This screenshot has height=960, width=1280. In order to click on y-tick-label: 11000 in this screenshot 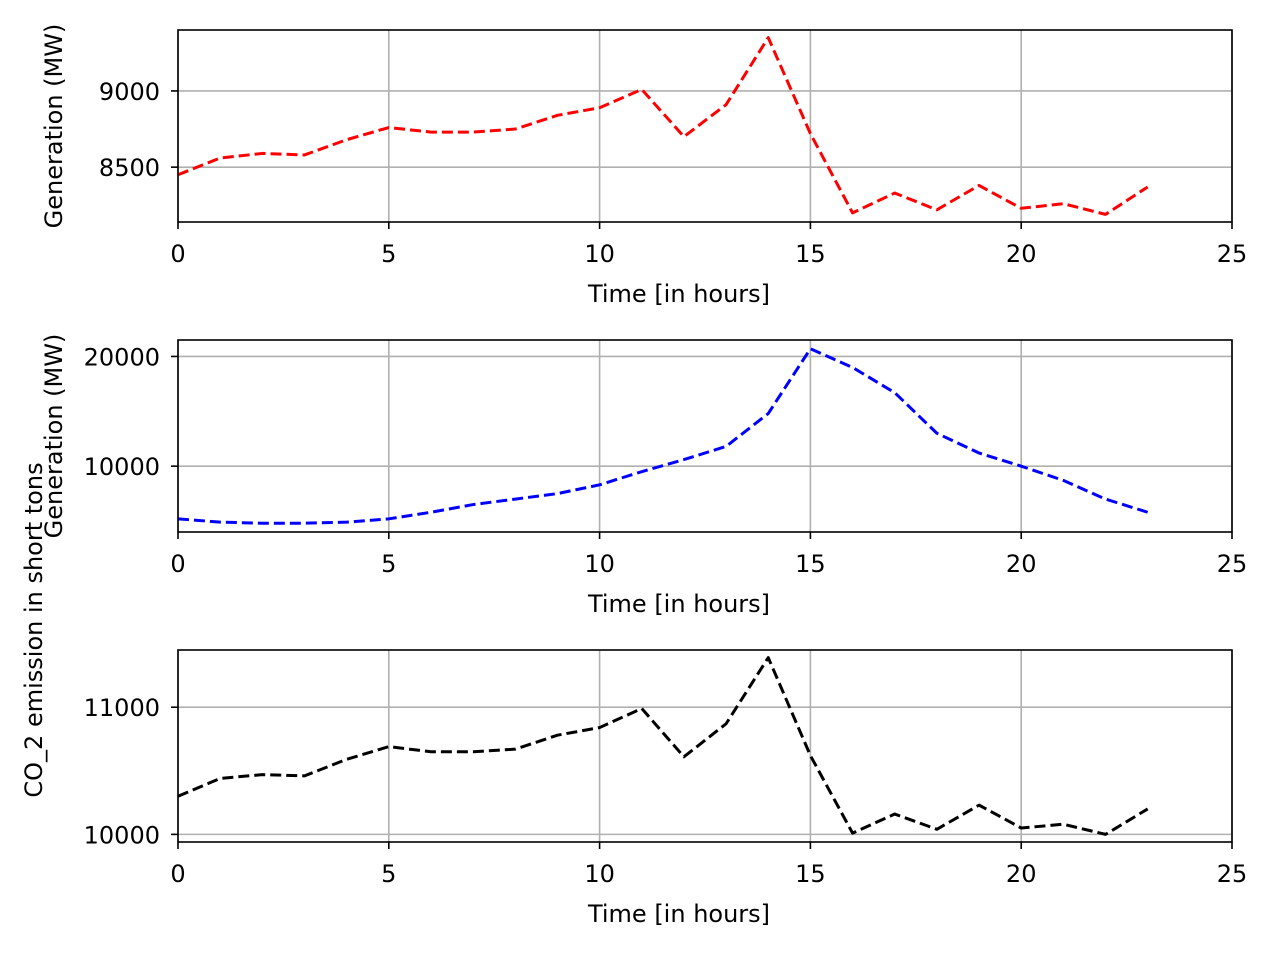, I will do `click(122, 708)`.